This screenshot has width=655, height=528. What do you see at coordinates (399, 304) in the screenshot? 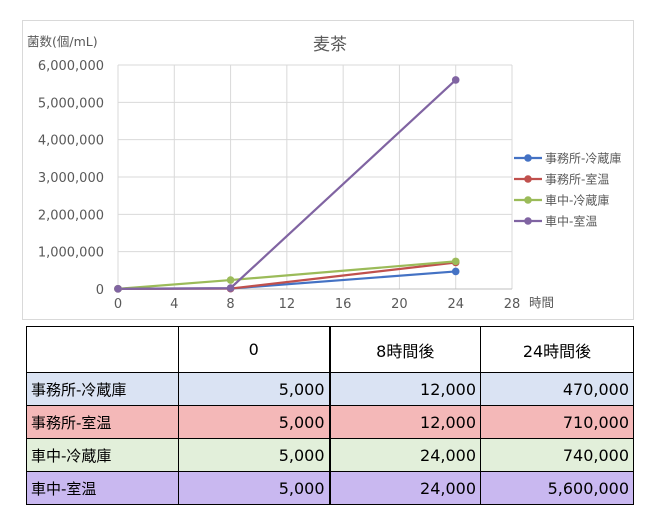
I see `x-tick-label: 20` at bounding box center [399, 304].